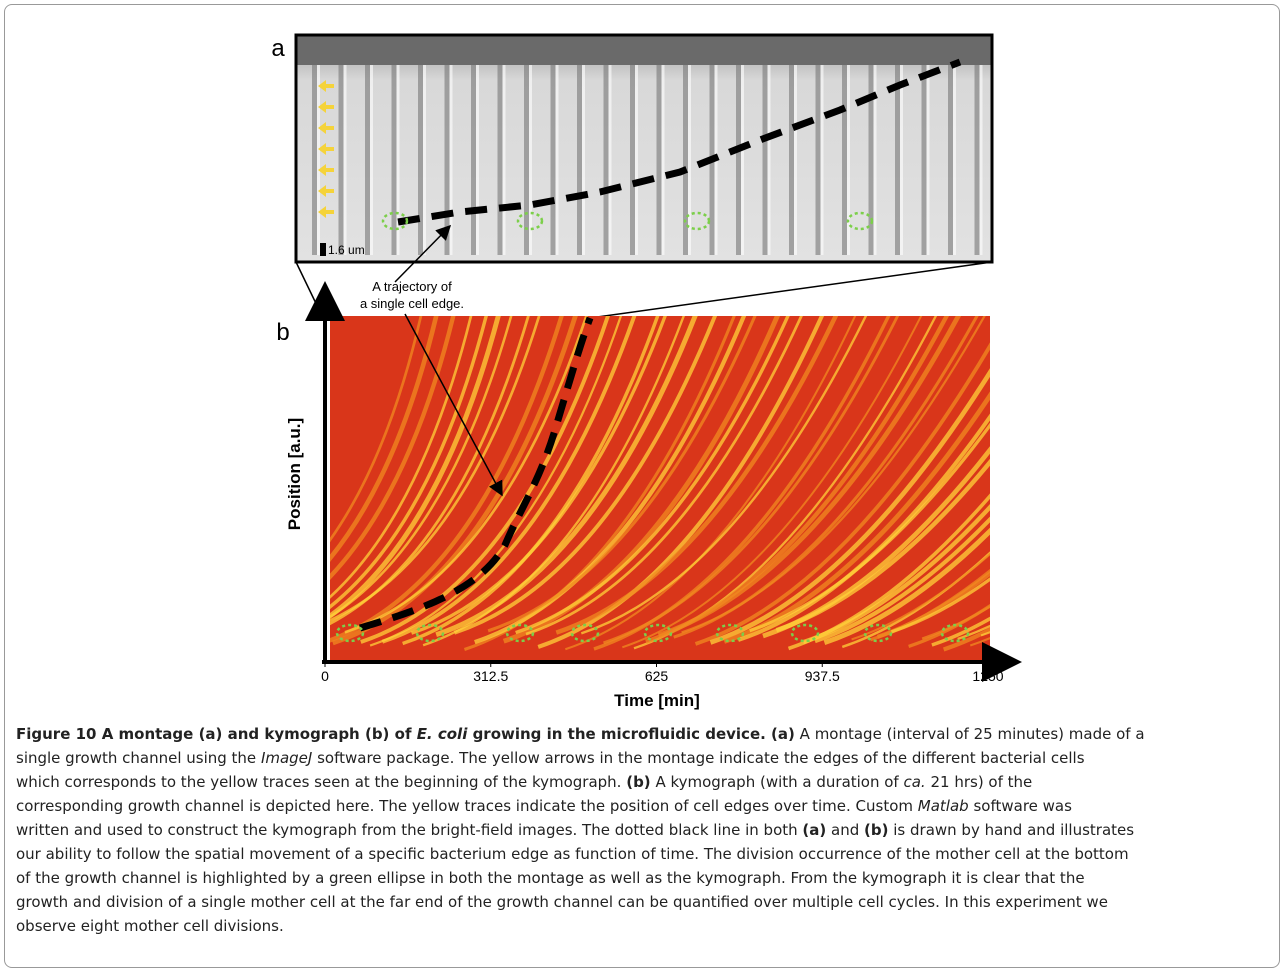 The image size is (1284, 972). I want to click on x-tick-label: 1250, so click(987, 676).